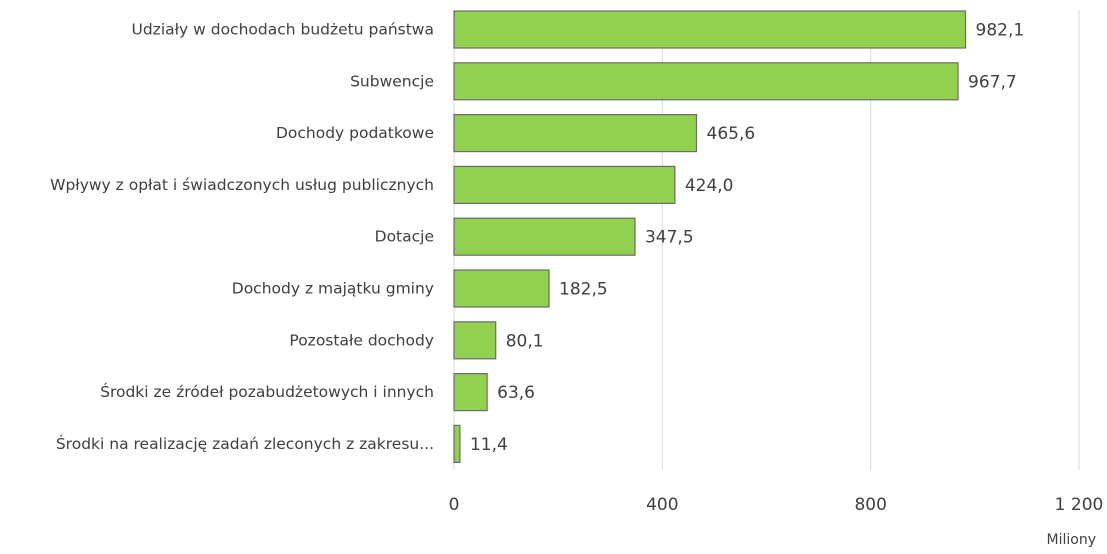 Image resolution: width=1107 pixels, height=554 pixels. I want to click on category-label: Dochody podatkowe, so click(355, 133).